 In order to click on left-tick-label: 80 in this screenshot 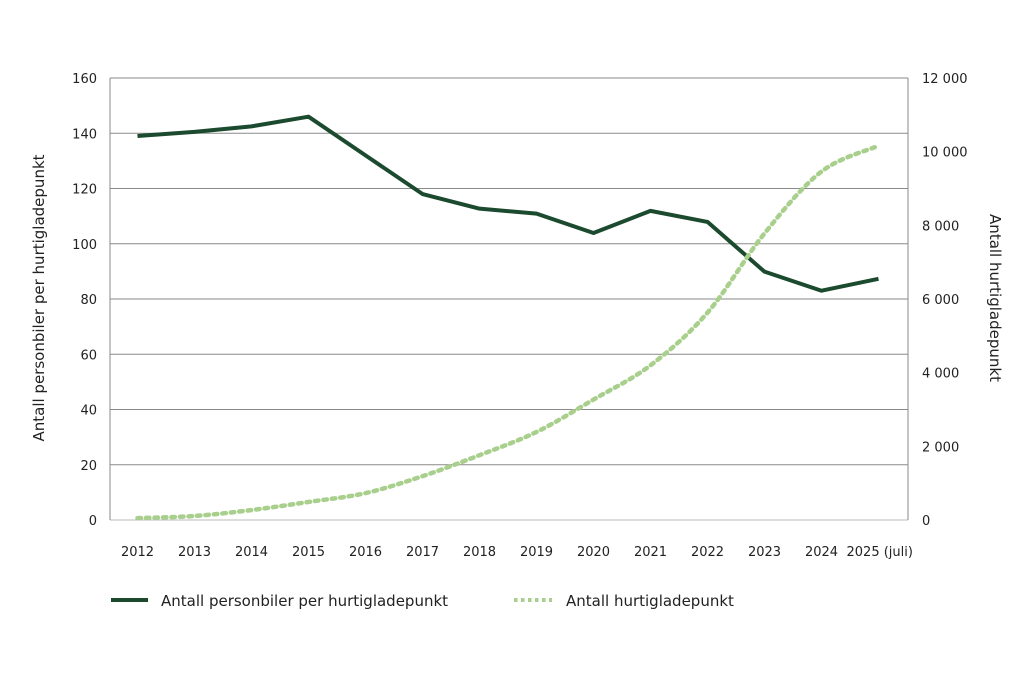, I will do `click(88, 300)`.